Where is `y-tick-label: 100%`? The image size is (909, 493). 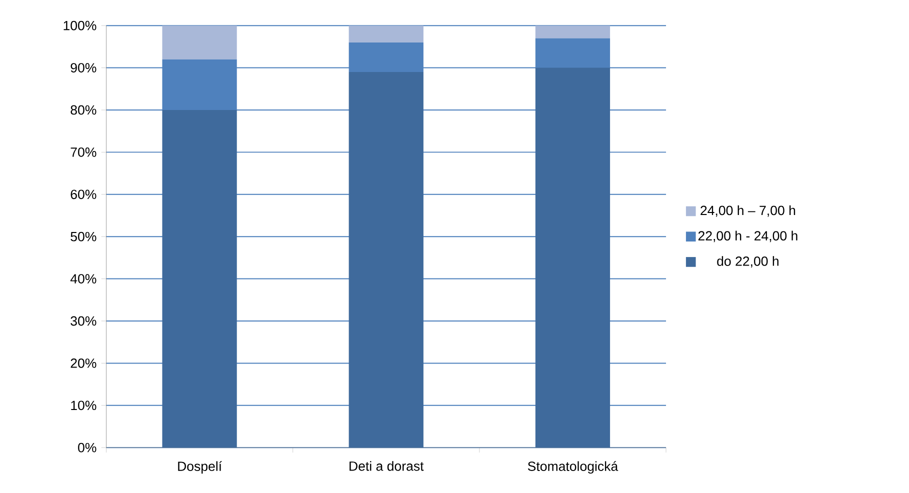 y-tick-label: 100% is located at coordinates (80, 25).